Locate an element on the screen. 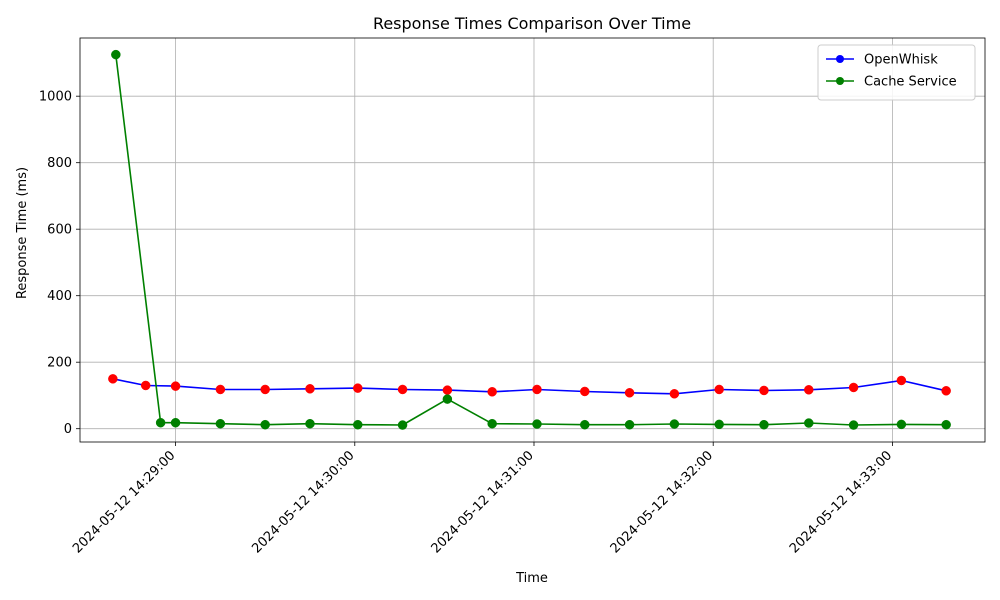 Image resolution: width=1000 pixels, height=600 pixels. legend: OpenWhisk Cache Service is located at coordinates (896, 72).